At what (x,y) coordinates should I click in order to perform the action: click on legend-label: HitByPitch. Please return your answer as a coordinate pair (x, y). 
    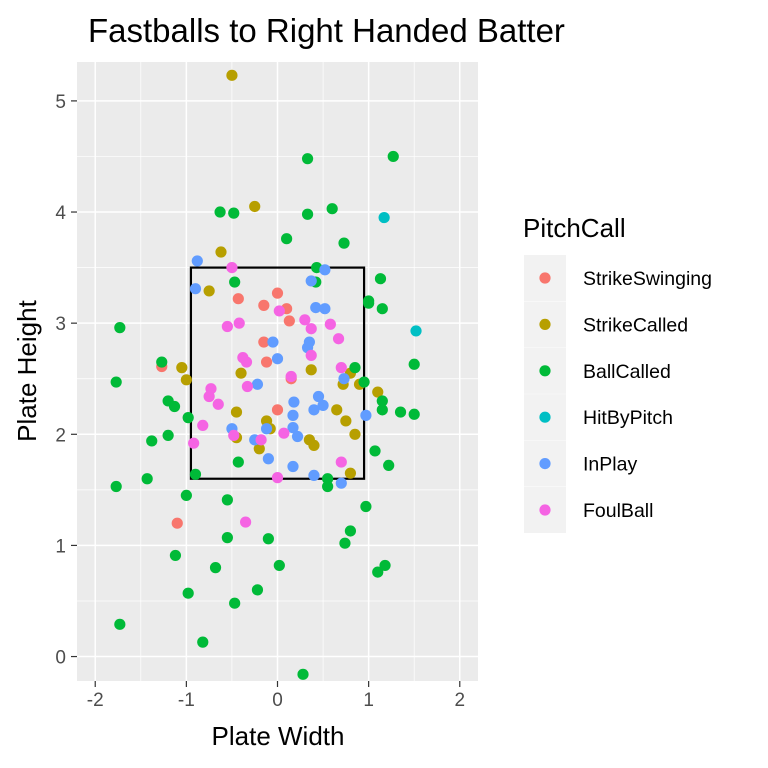
    Looking at the image, I should click on (628, 418).